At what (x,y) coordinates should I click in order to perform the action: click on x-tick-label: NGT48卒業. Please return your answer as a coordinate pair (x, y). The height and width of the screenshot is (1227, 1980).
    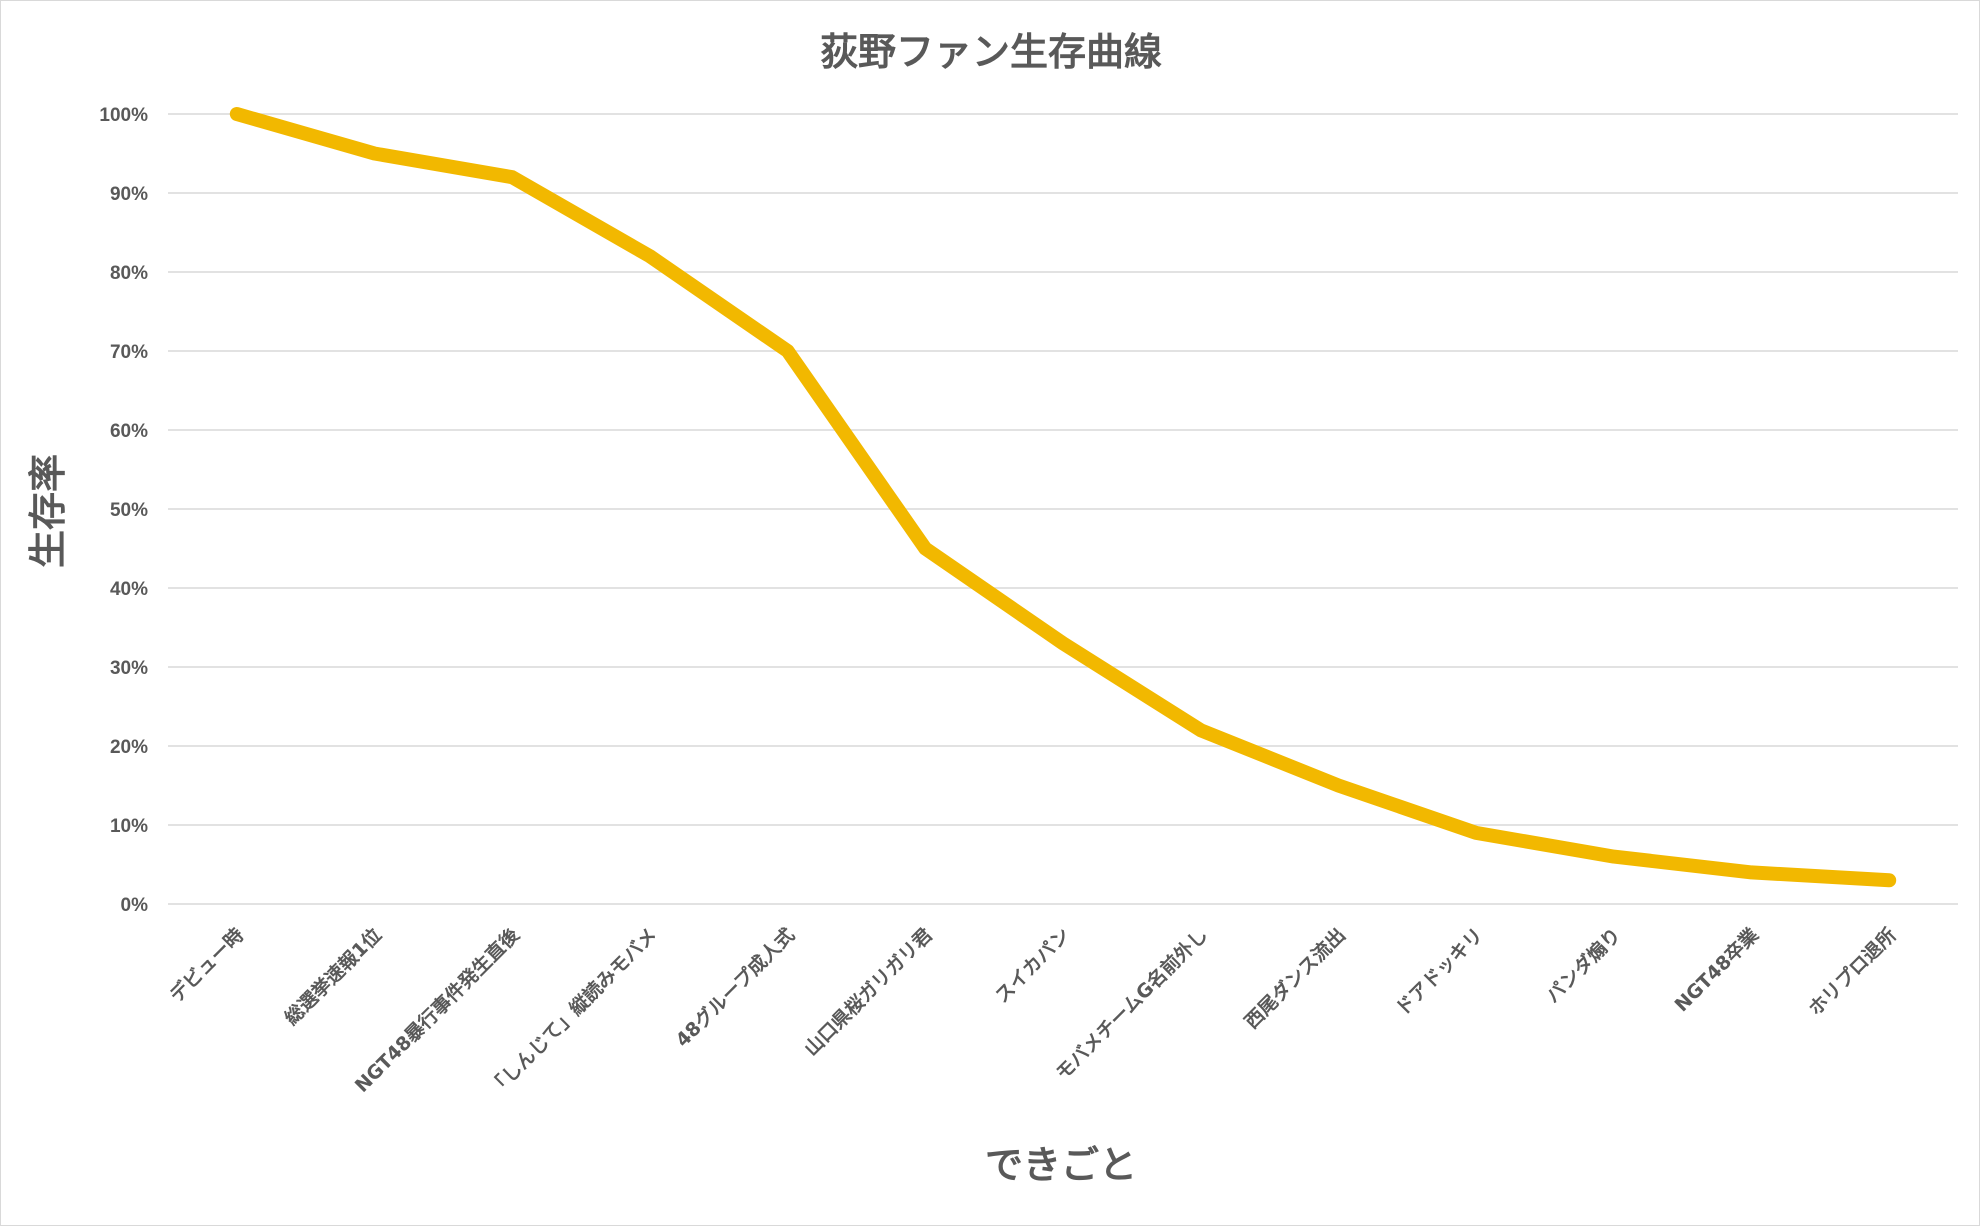
    Looking at the image, I should click on (1717, 970).